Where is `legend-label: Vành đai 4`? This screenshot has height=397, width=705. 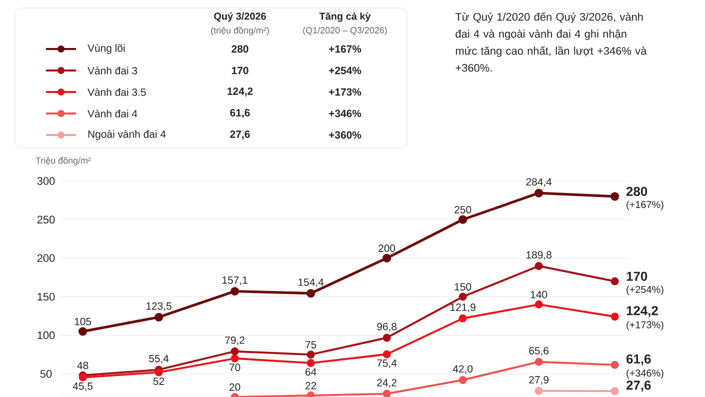 legend-label: Vành đai 4 is located at coordinates (113, 114).